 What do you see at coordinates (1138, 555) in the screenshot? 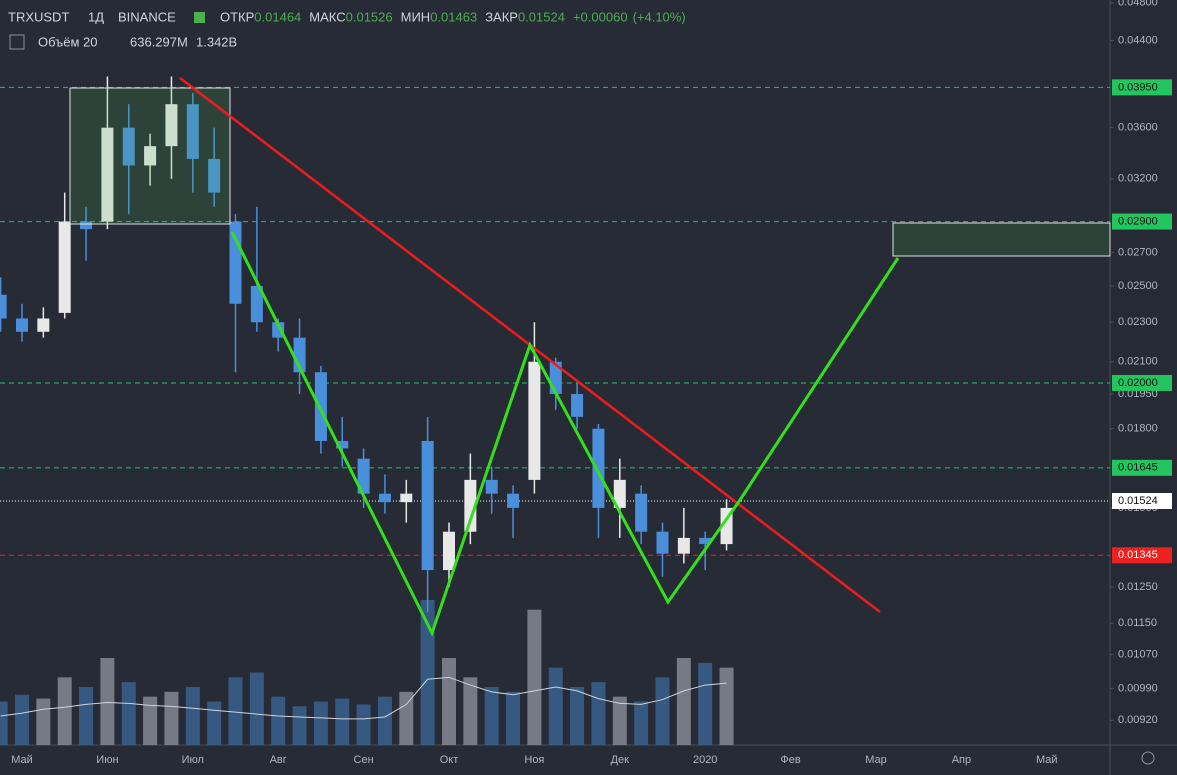
I see `price-label: 0.01345` at bounding box center [1138, 555].